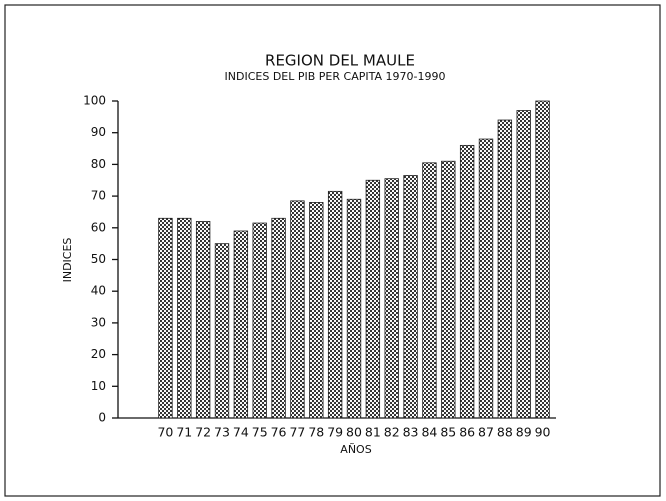  I want to click on y-tick-label: 70, so click(98, 196).